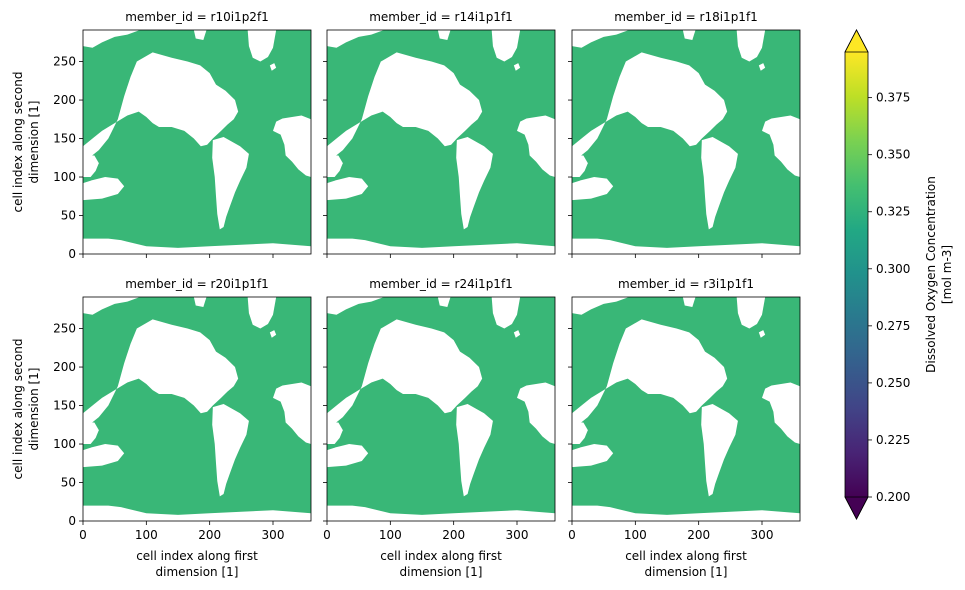  What do you see at coordinates (947, 274) in the screenshot?
I see `colorbar-label: [mol m-3]` at bounding box center [947, 274].